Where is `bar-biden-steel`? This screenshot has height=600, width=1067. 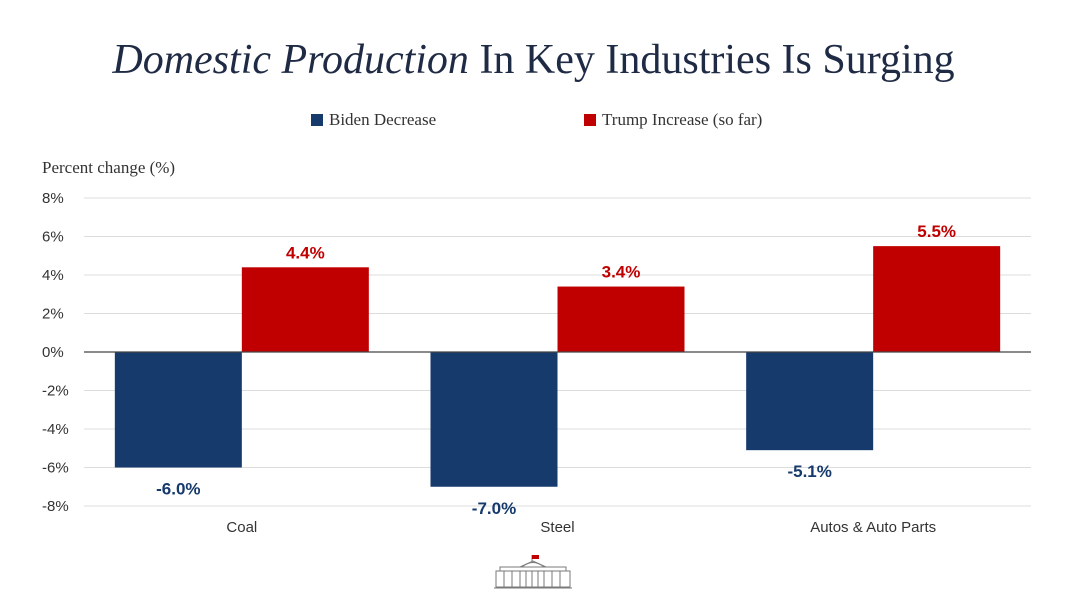 bar-biden-steel is located at coordinates (494, 419).